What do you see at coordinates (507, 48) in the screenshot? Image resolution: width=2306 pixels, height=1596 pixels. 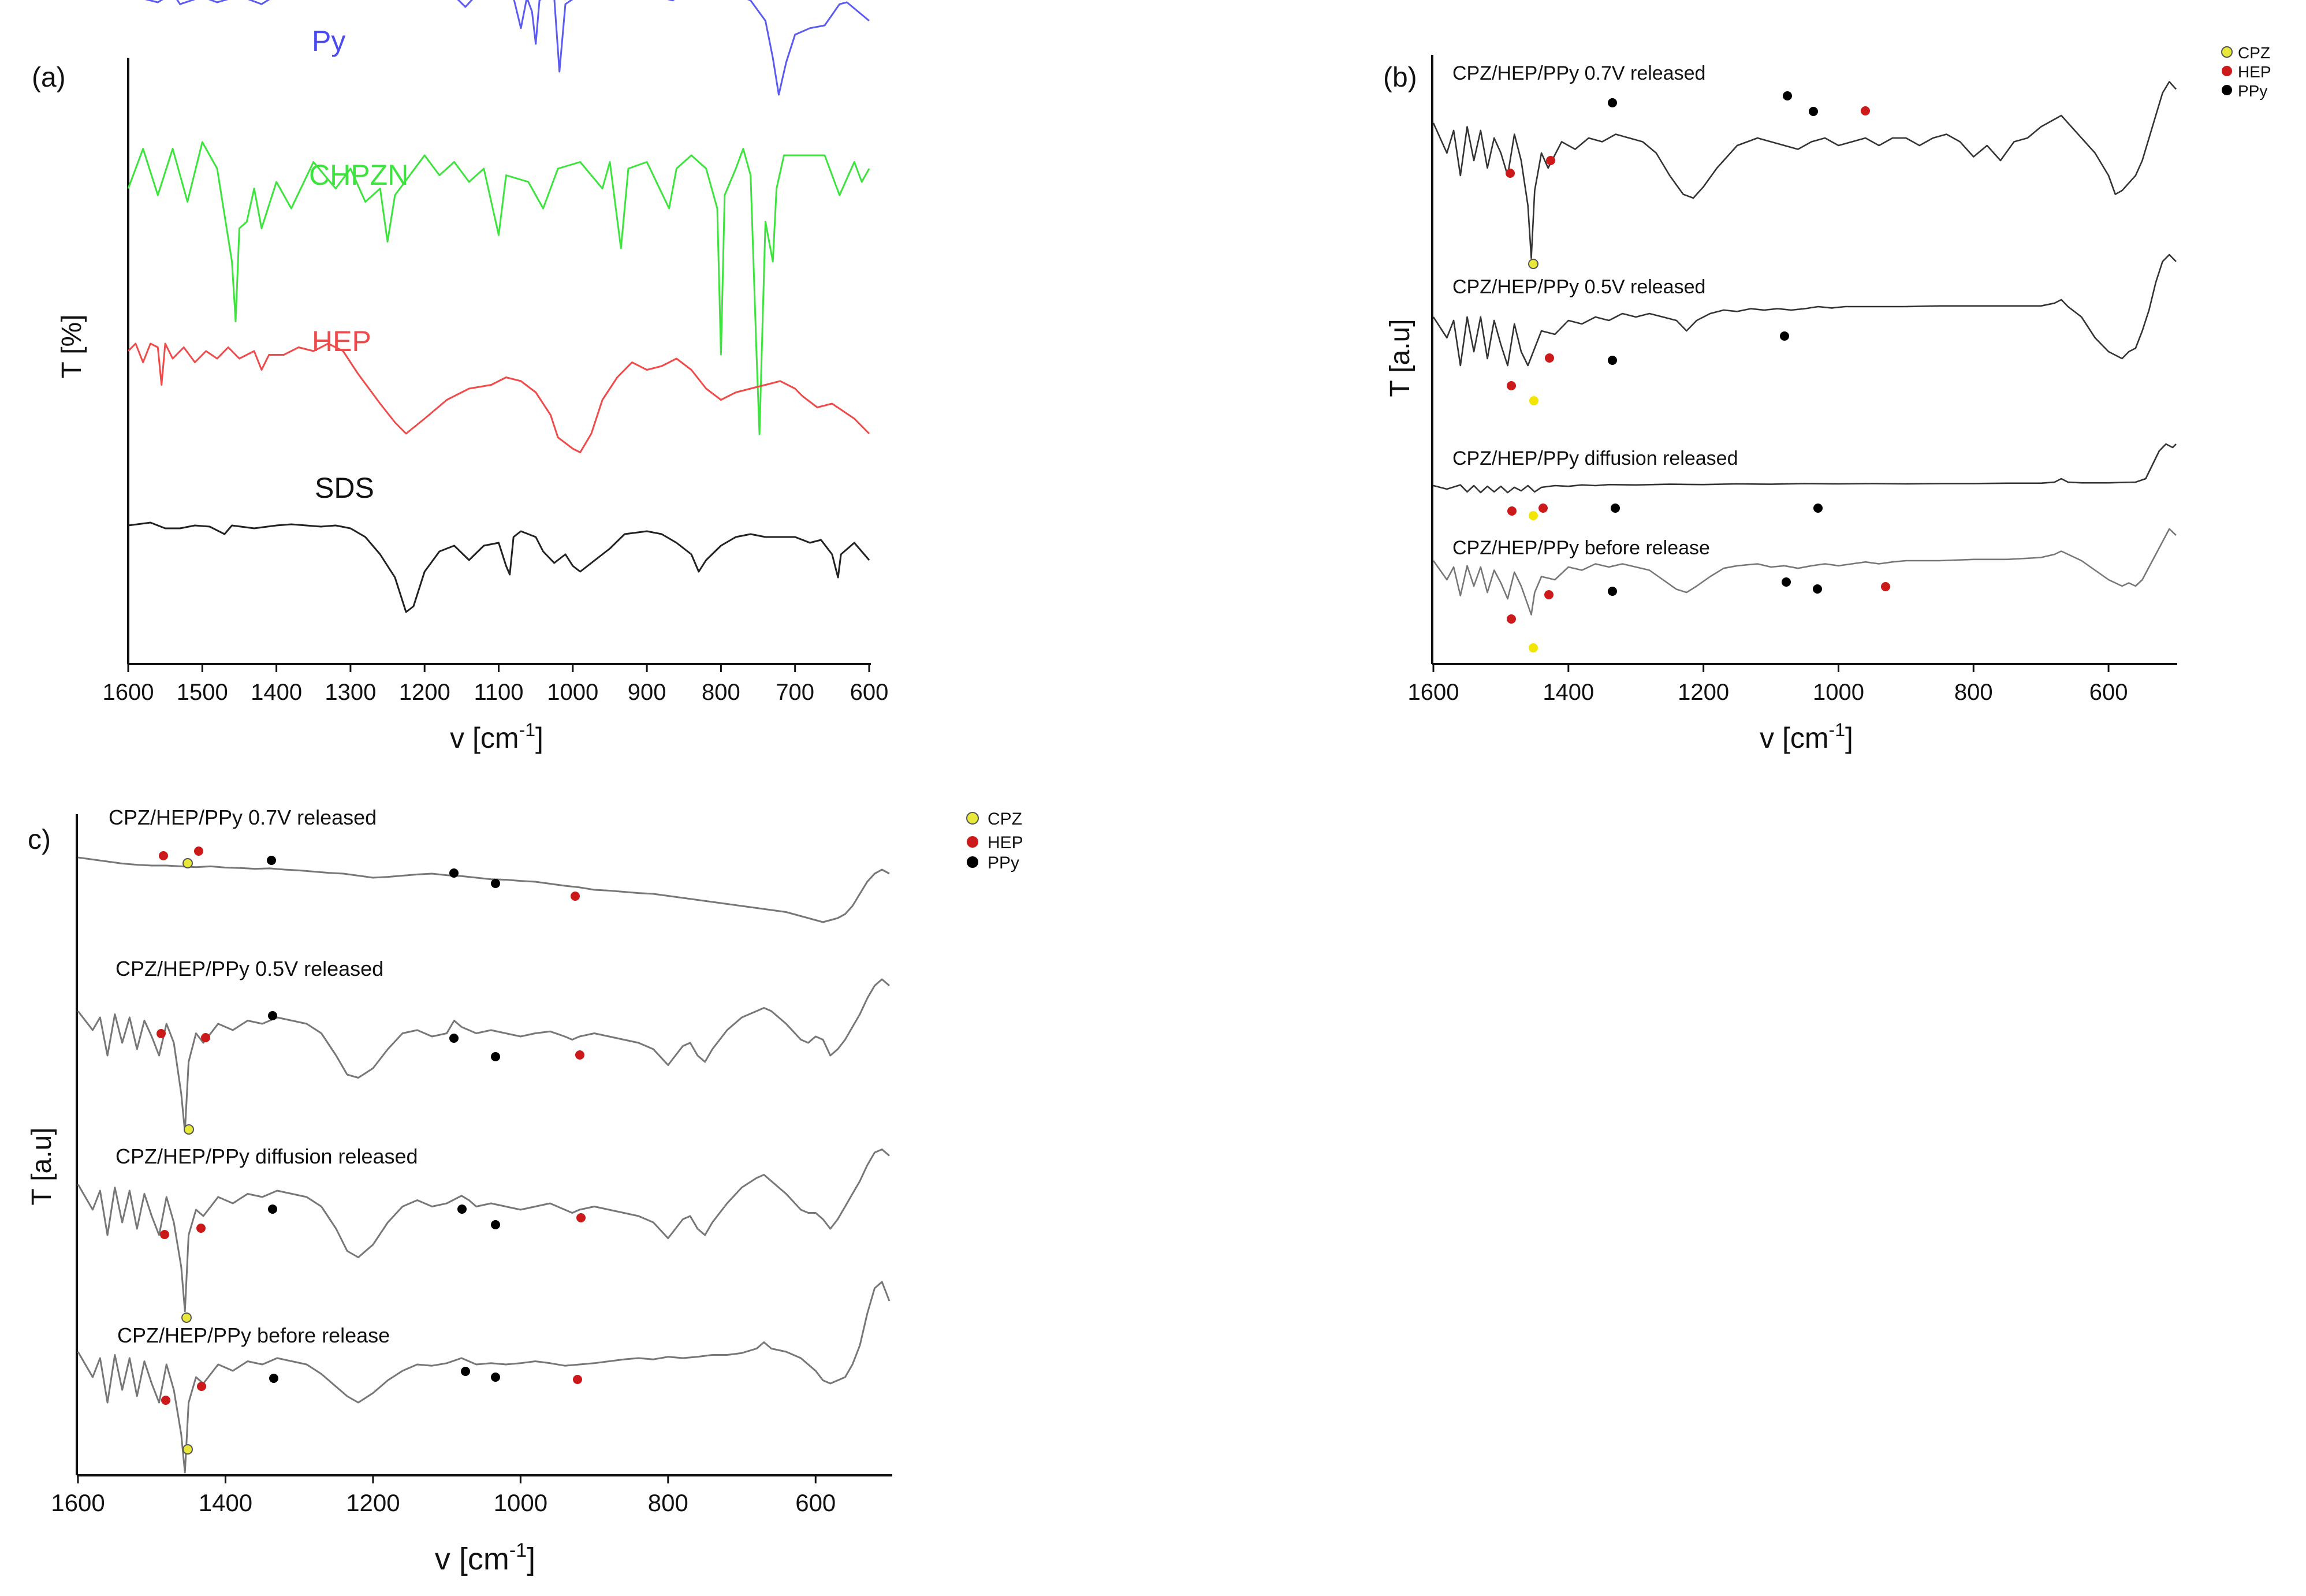 I see `series-line-py` at bounding box center [507, 48].